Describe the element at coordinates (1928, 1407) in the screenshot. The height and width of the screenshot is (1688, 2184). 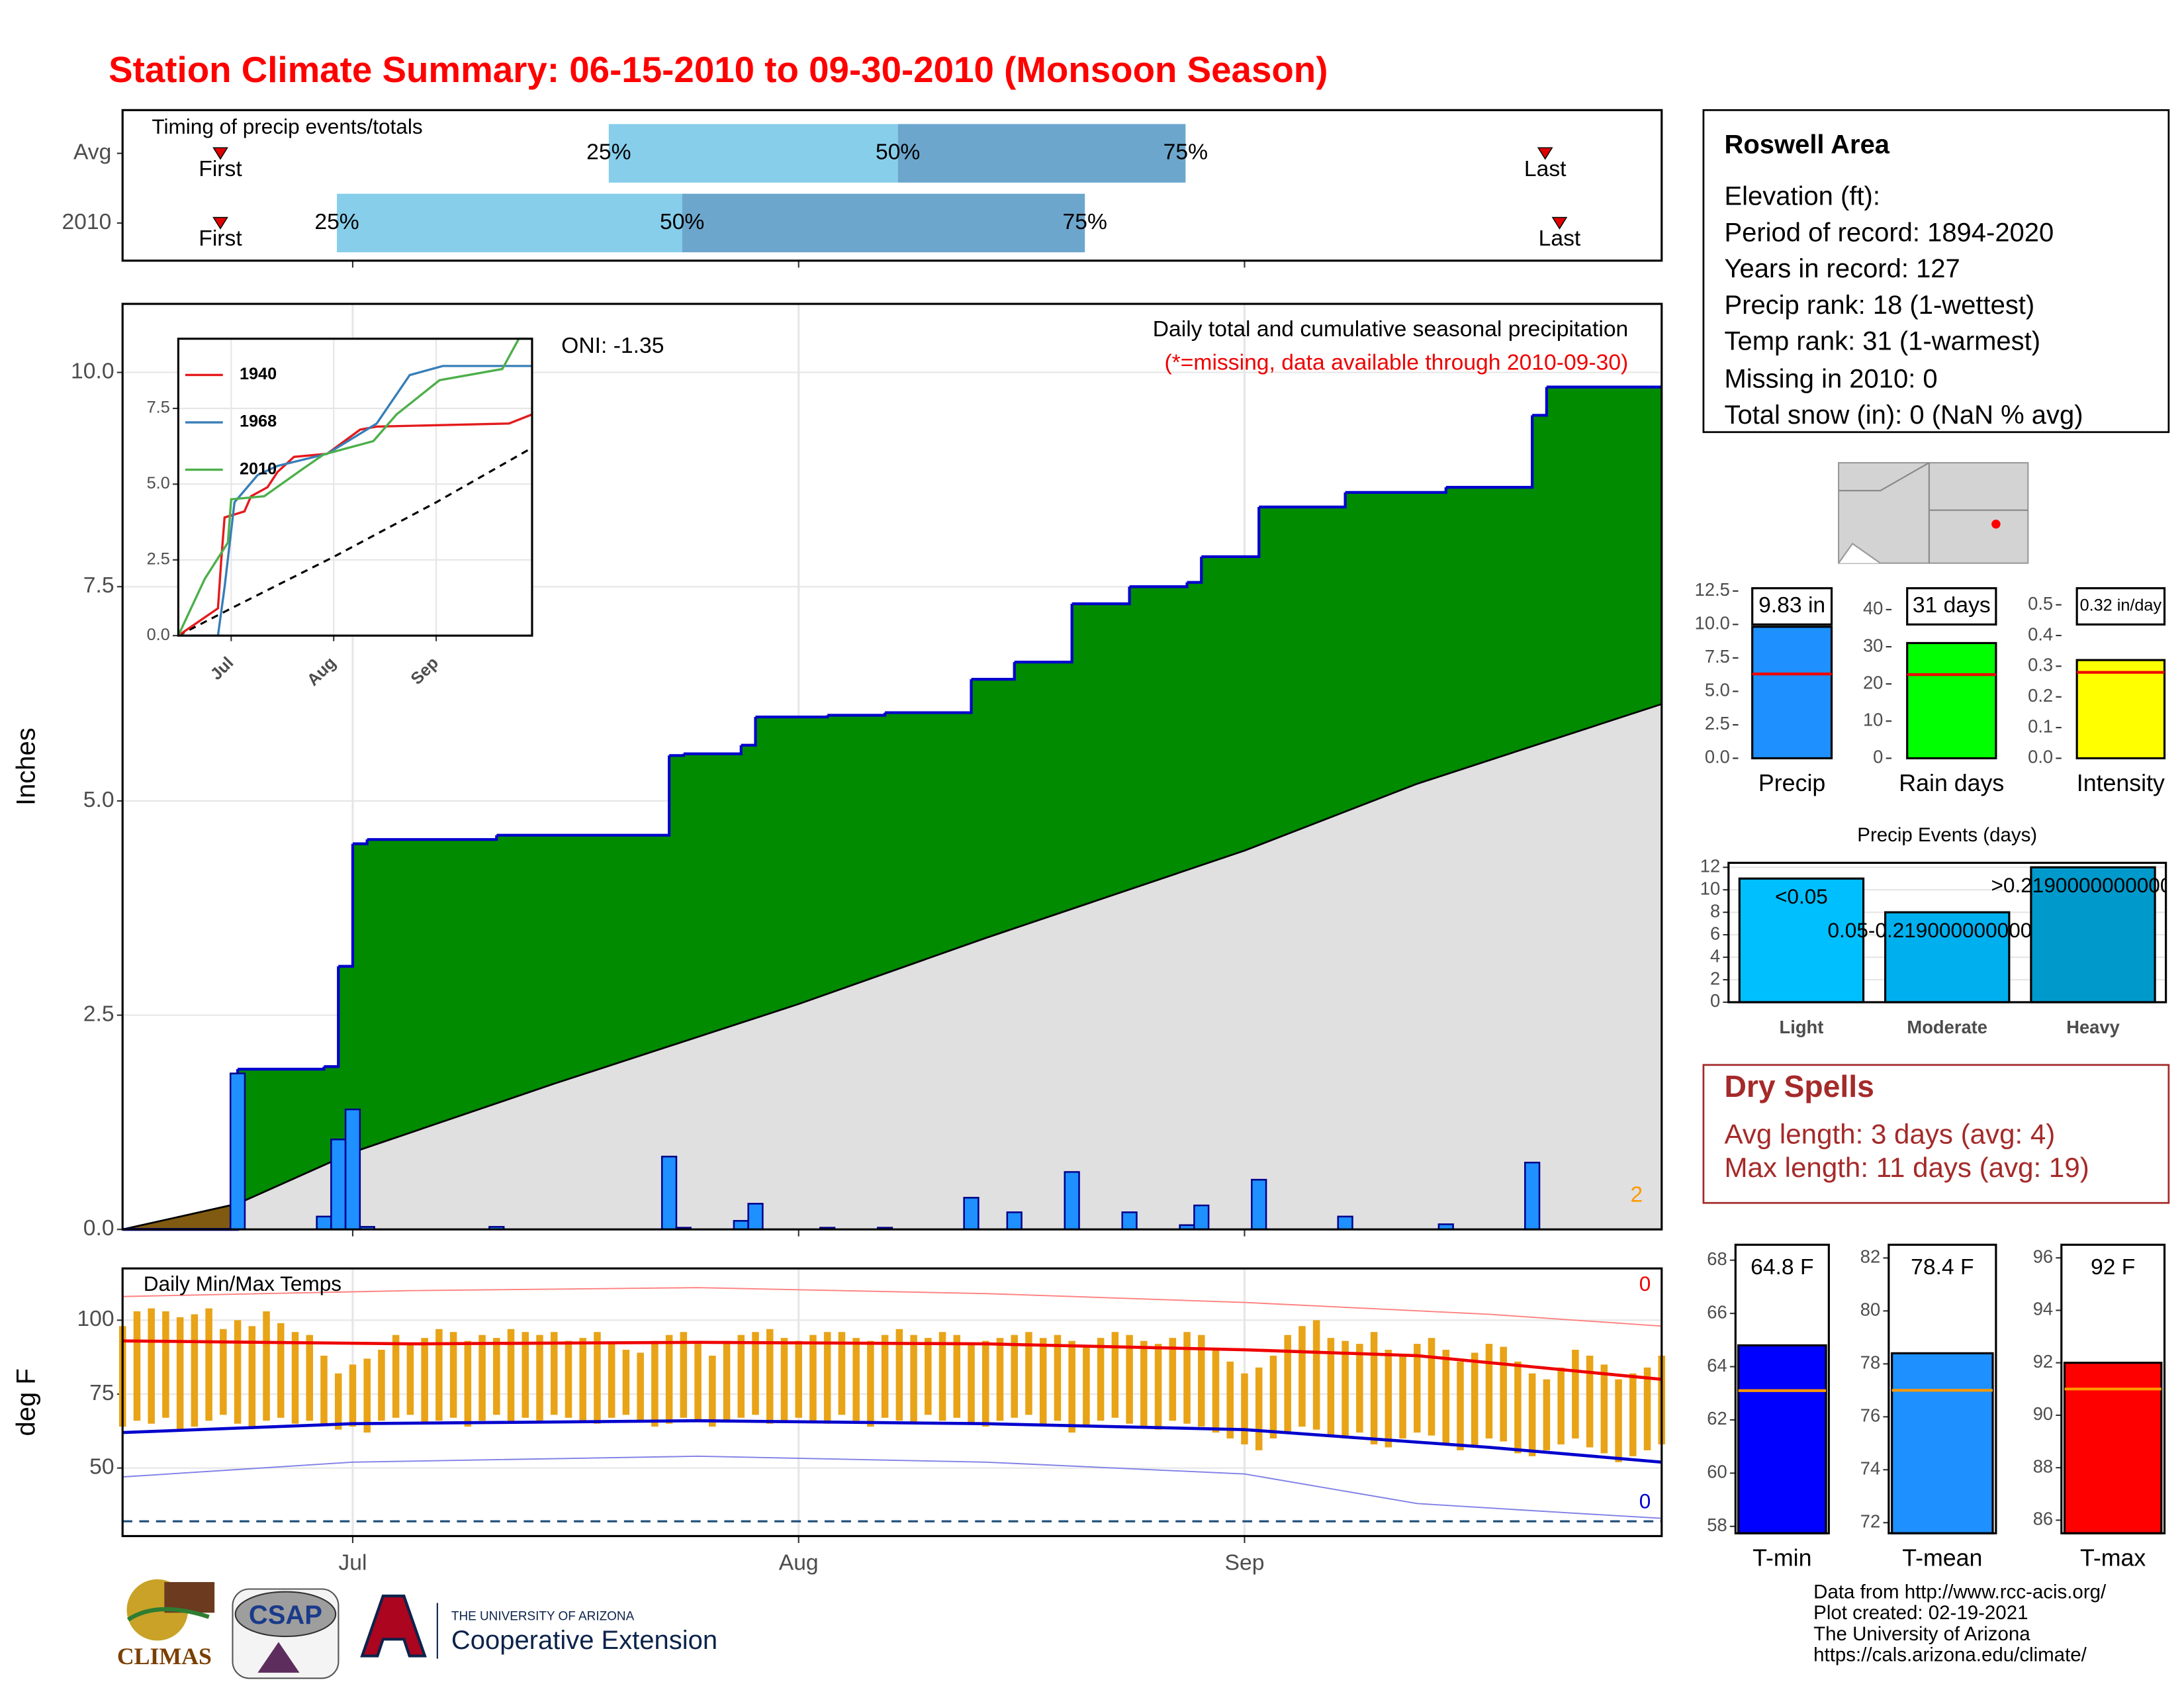
I see `chart-bar: 72 74 76 78 80 82 T-mean 78.4 F` at that location.